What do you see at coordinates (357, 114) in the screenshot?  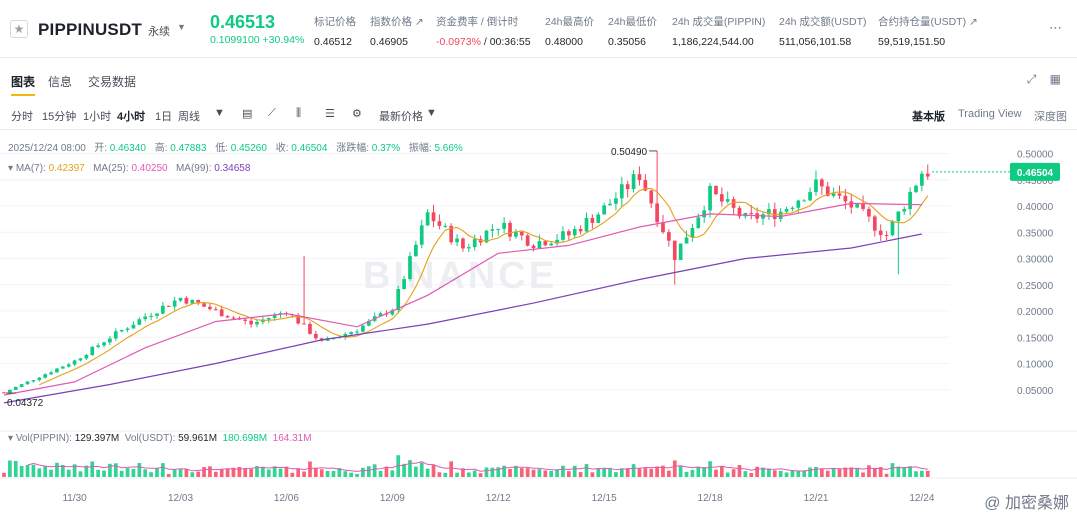 I see `gear-icon: ⚙` at bounding box center [357, 114].